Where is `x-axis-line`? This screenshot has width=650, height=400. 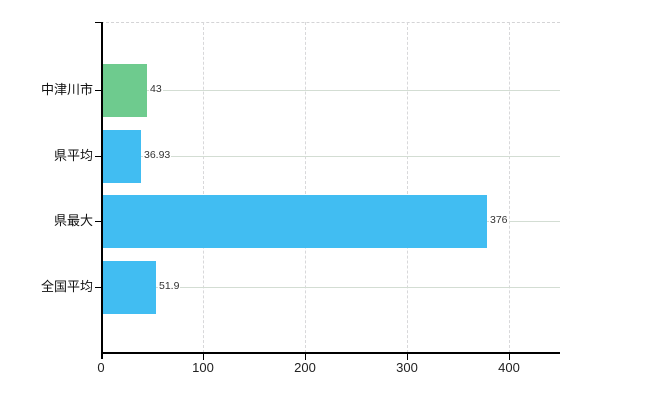
x-axis-line is located at coordinates (330, 353).